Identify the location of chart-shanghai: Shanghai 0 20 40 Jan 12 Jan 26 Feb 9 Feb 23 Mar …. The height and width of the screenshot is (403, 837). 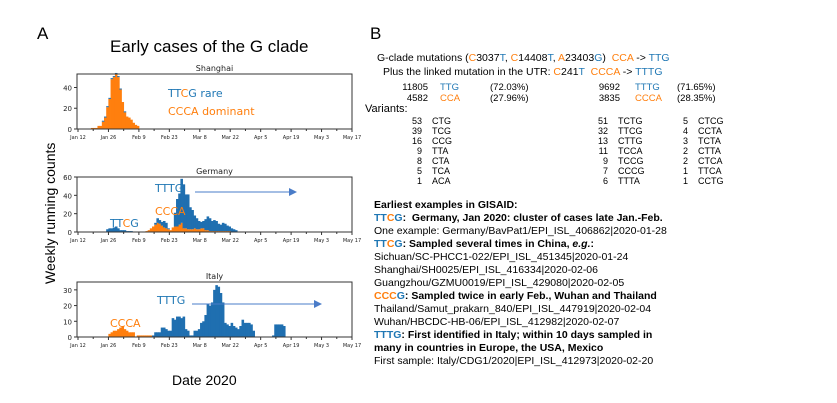
(212, 102).